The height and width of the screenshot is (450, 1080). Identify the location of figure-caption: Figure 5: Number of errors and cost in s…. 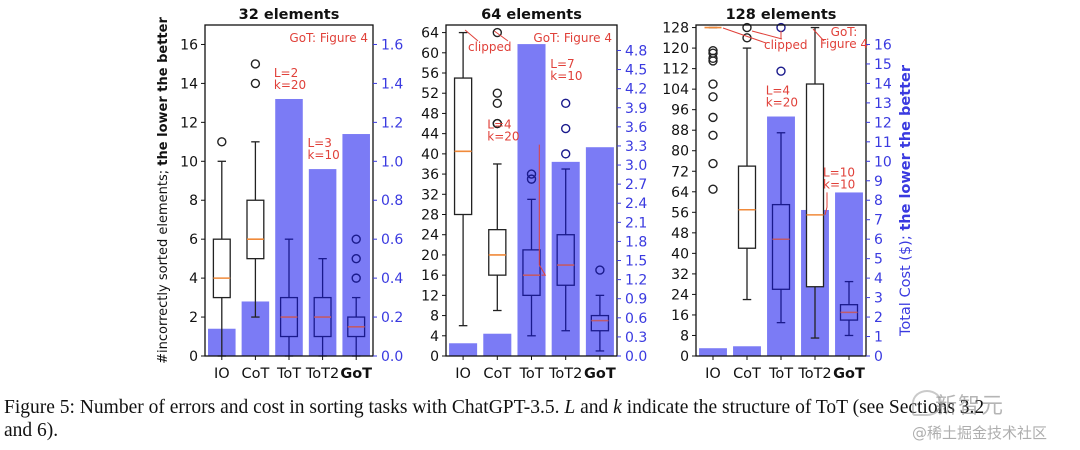
(539, 419).